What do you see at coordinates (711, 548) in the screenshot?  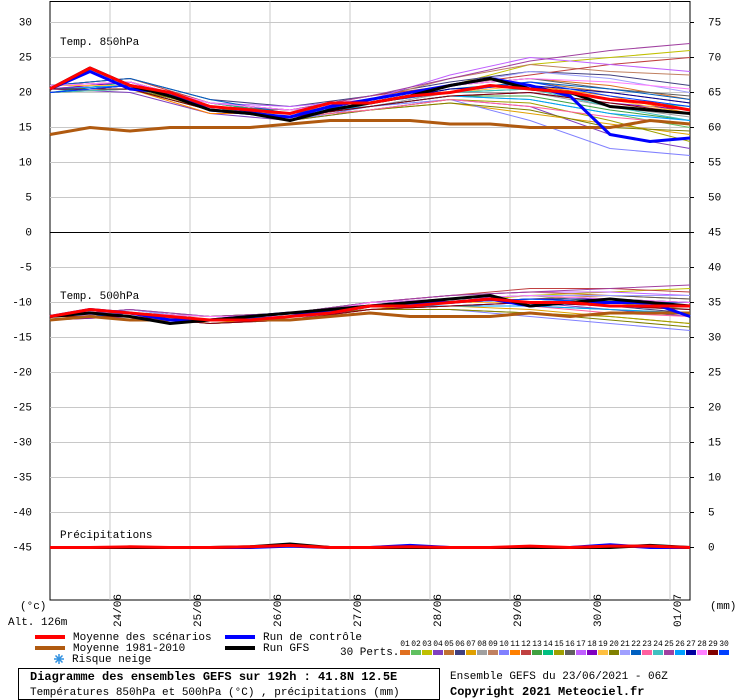 I see `y2-tick-label: 0` at bounding box center [711, 548].